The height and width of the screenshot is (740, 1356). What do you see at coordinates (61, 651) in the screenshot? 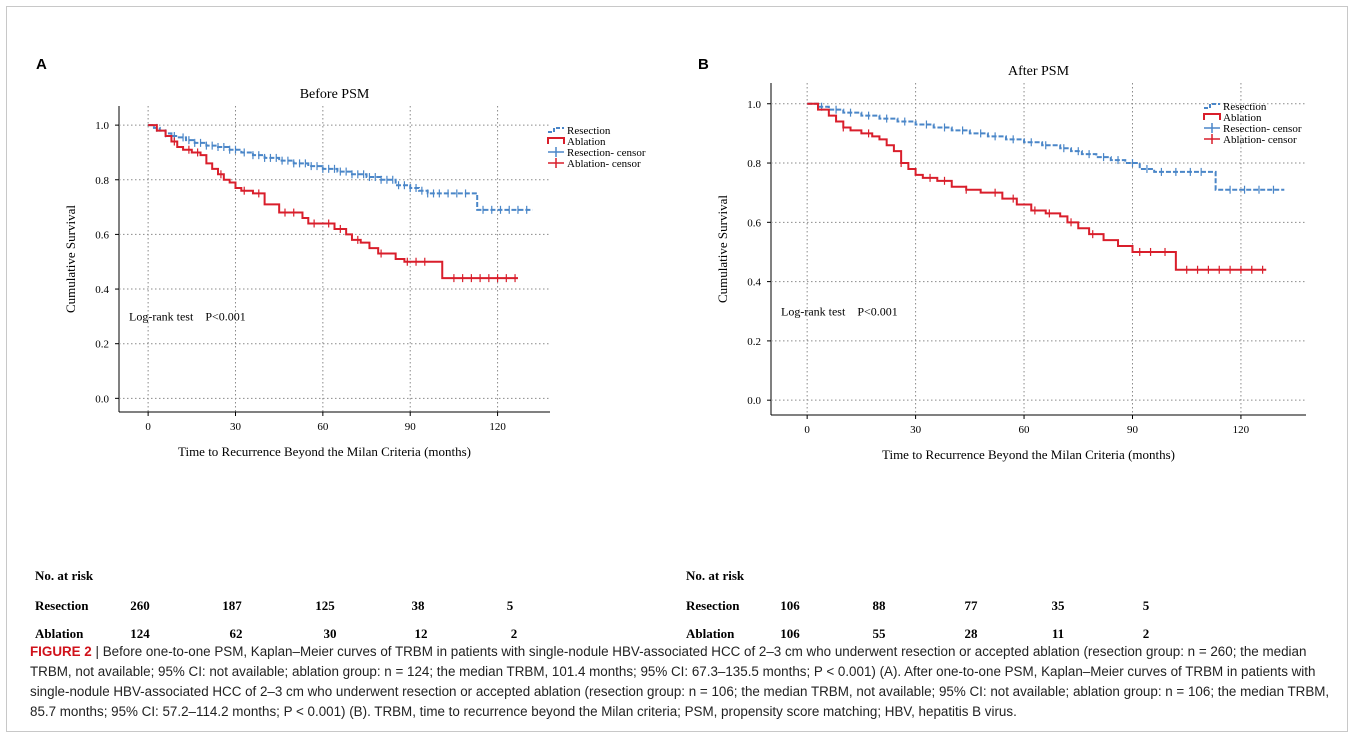
I see `figure-label: FIGURE 2` at bounding box center [61, 651].